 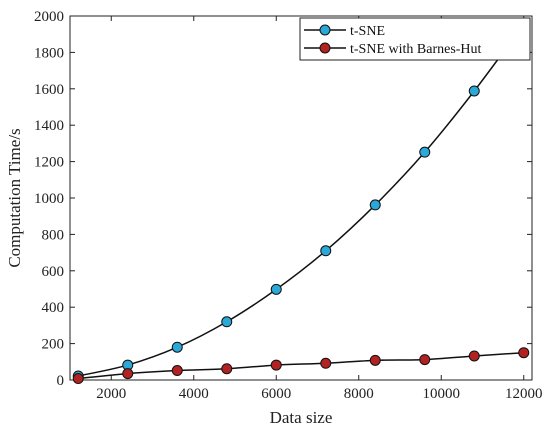 What do you see at coordinates (416, 49) in the screenshot?
I see `legend-label-1: t-SNE with Barnes-Hut` at bounding box center [416, 49].